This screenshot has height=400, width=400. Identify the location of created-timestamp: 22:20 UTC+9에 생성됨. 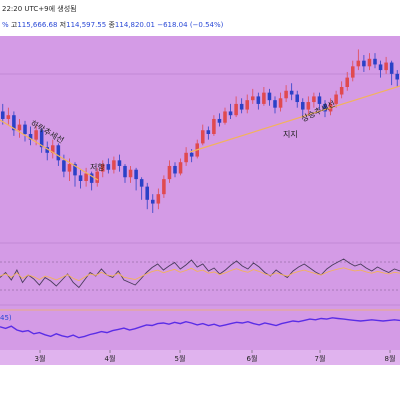
(39, 9).